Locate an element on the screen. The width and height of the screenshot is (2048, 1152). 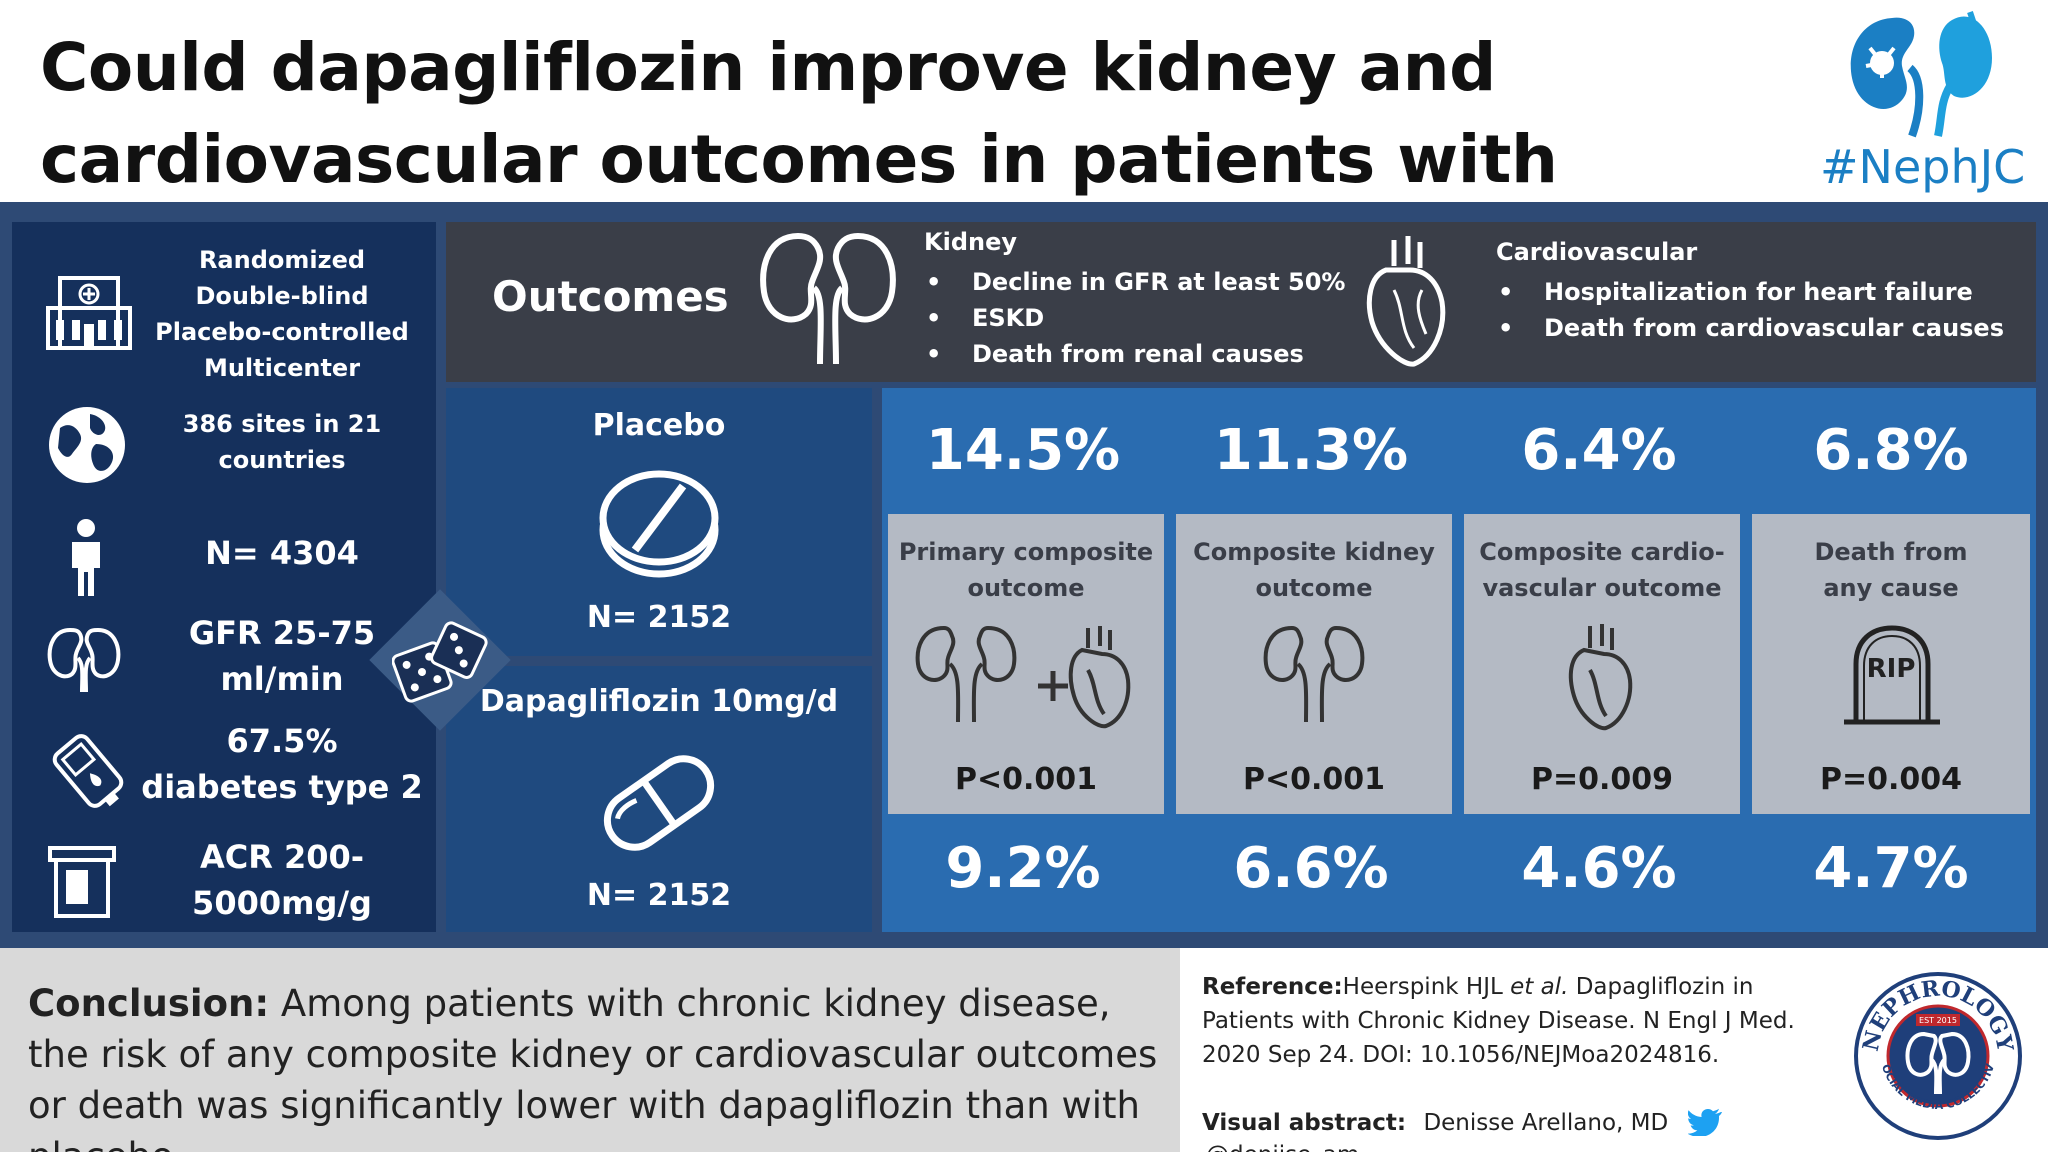
twitter-handle: @deniise_am is located at coordinates (1282, 1147).